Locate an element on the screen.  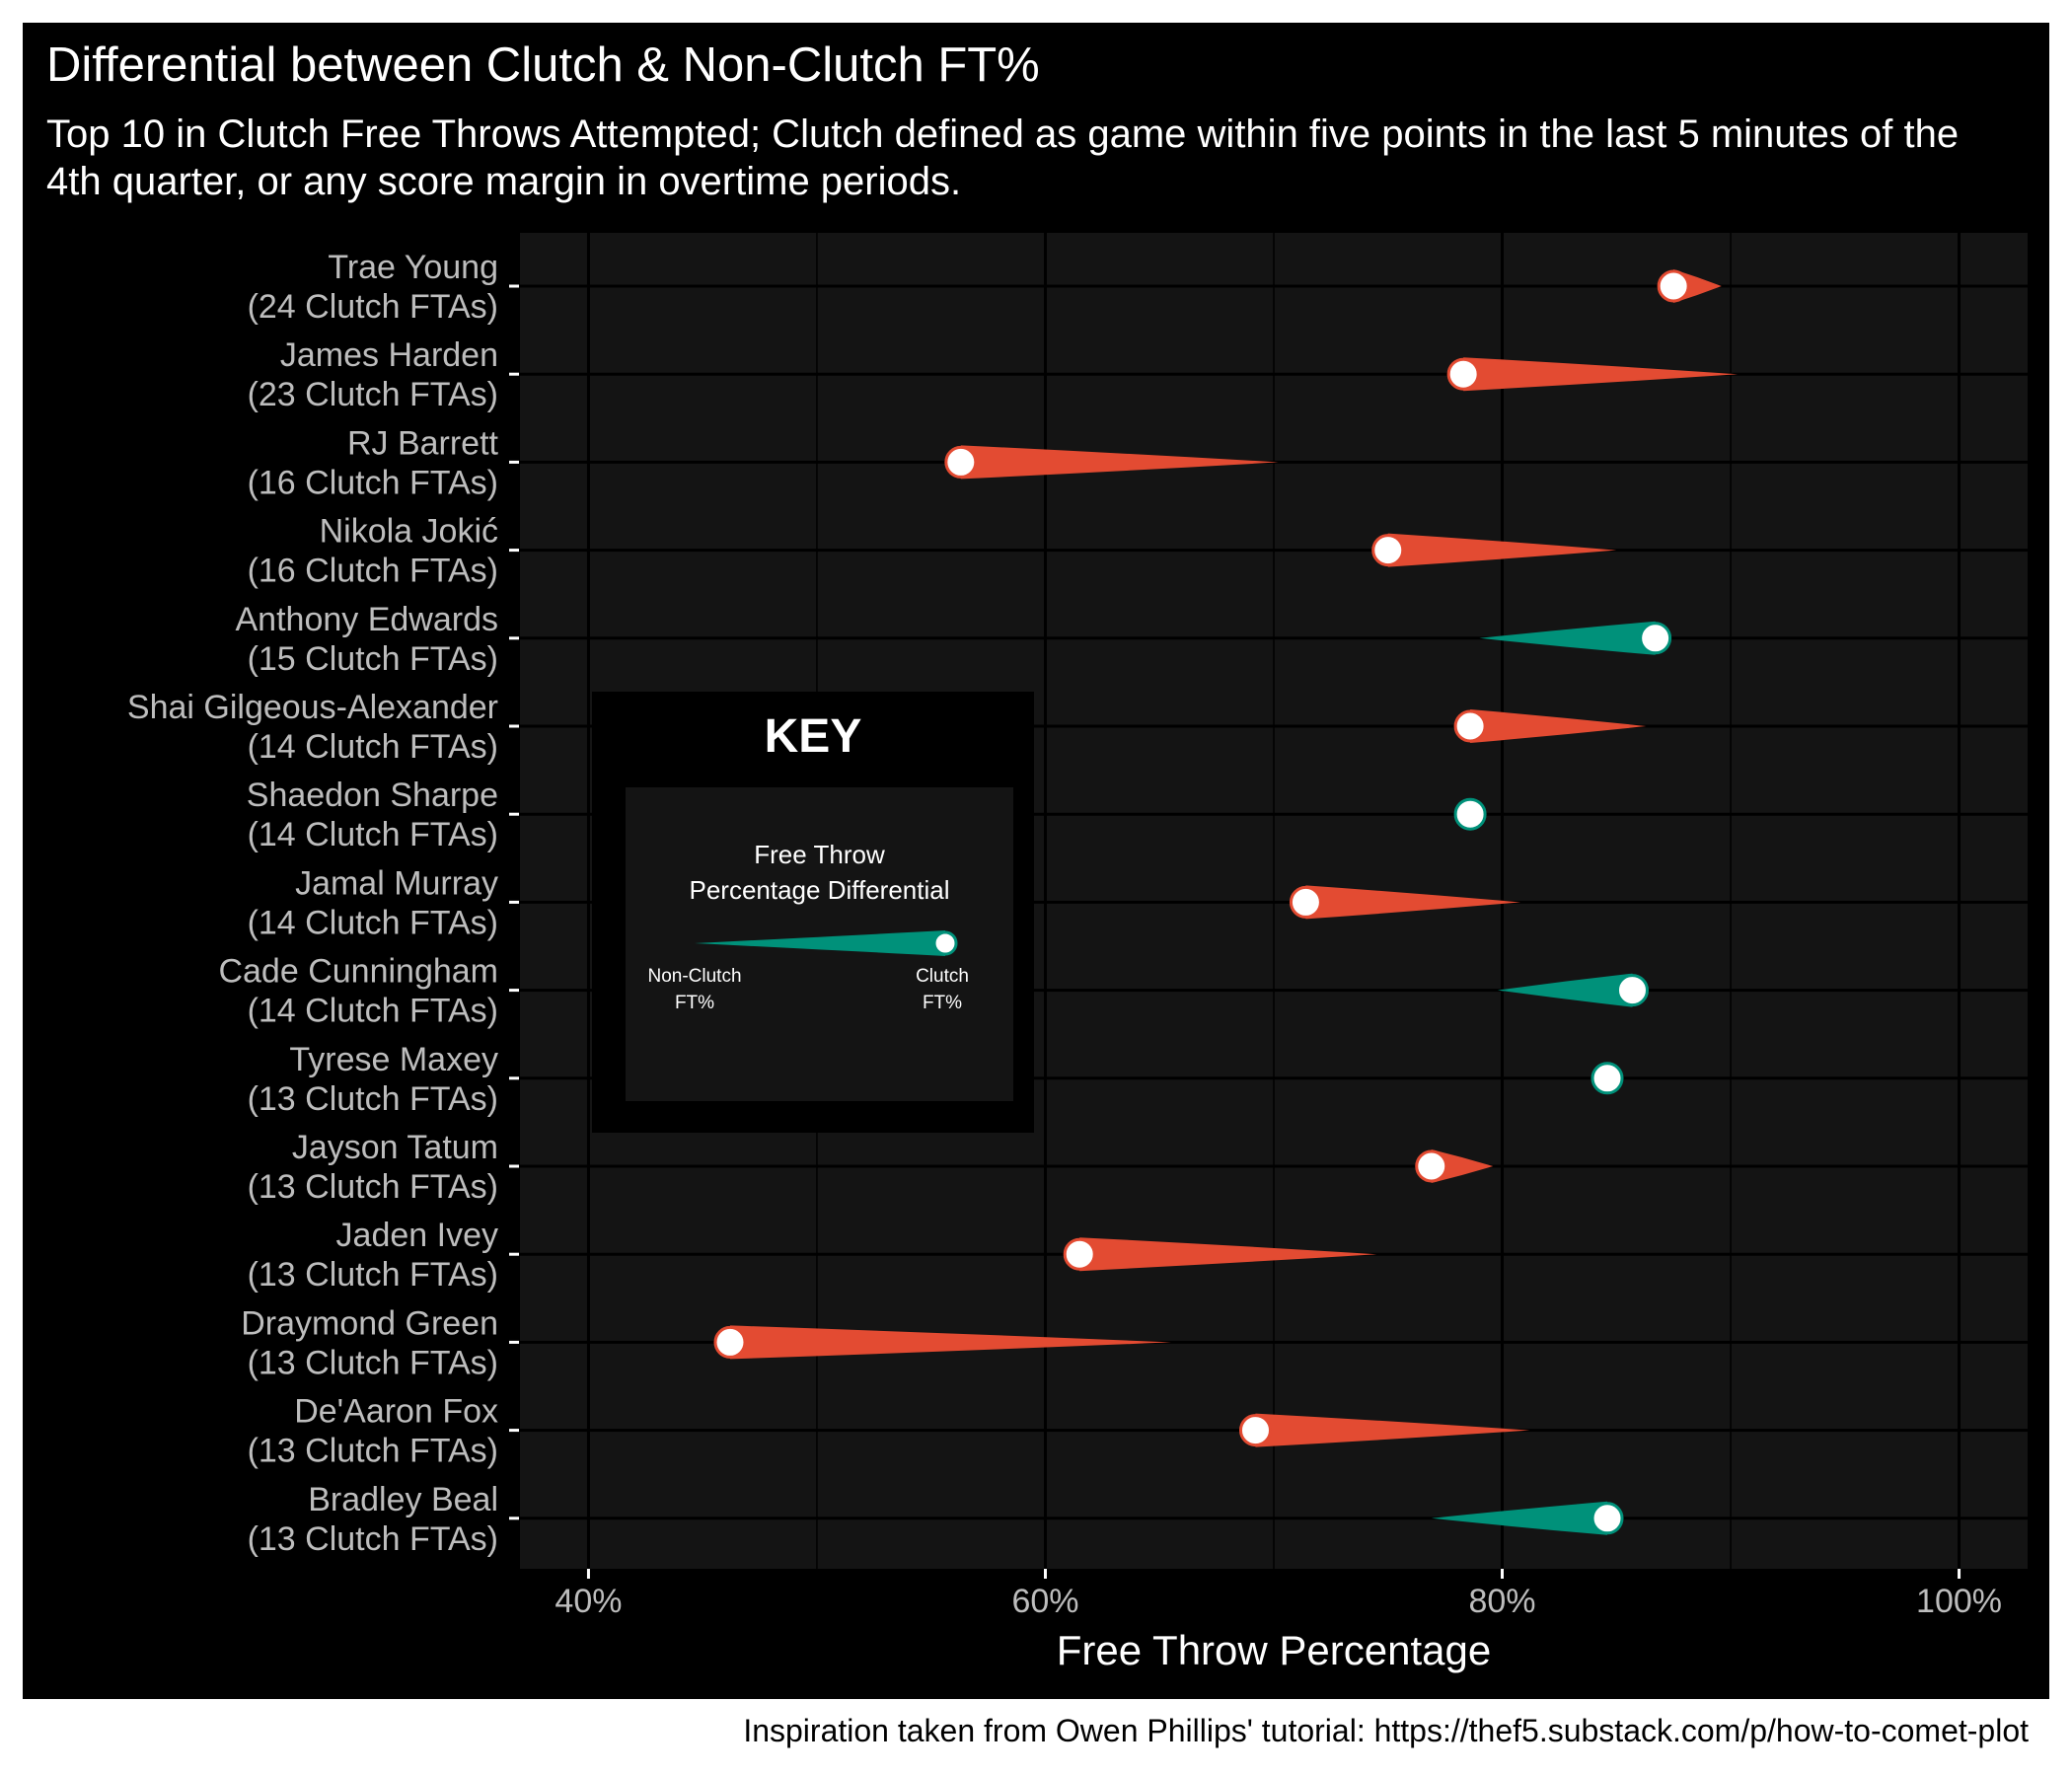
x-tick-label: 60% is located at coordinates (1045, 1602).